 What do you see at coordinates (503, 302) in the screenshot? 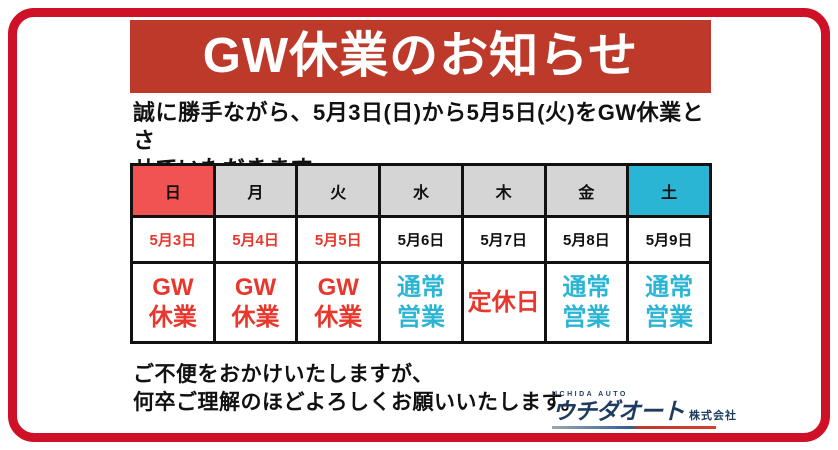
I see `status-cell: 定休日` at bounding box center [503, 302].